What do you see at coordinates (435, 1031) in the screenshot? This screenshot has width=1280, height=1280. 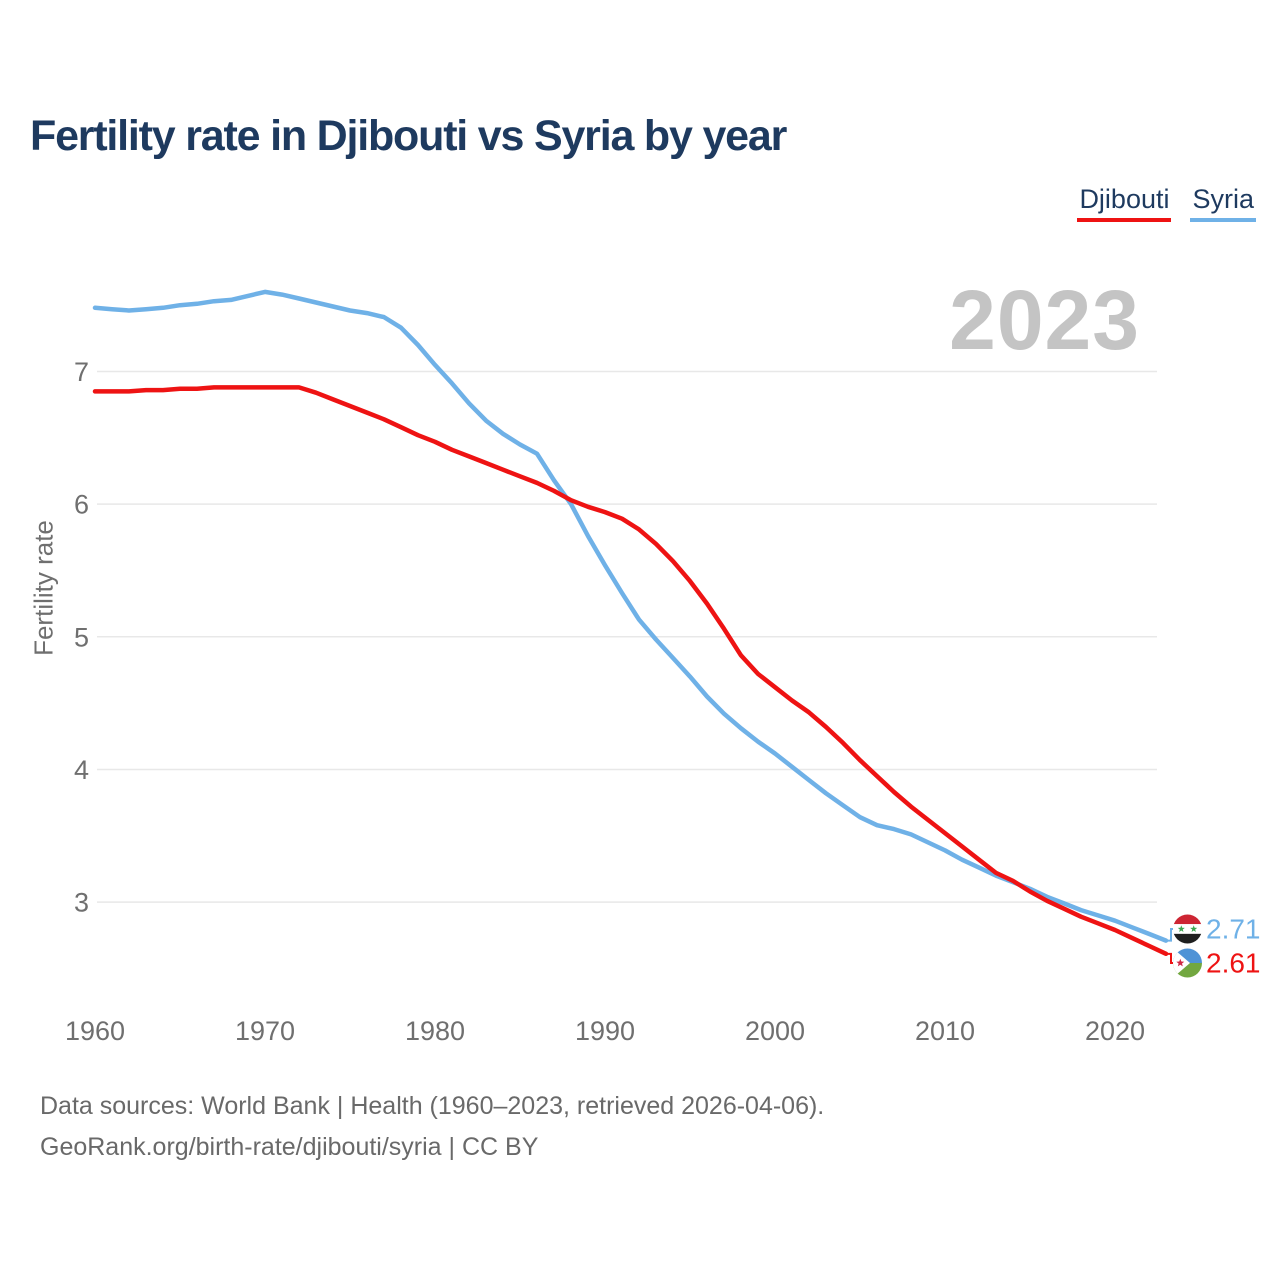 I see `x-tick-label-1980: 1980` at bounding box center [435, 1031].